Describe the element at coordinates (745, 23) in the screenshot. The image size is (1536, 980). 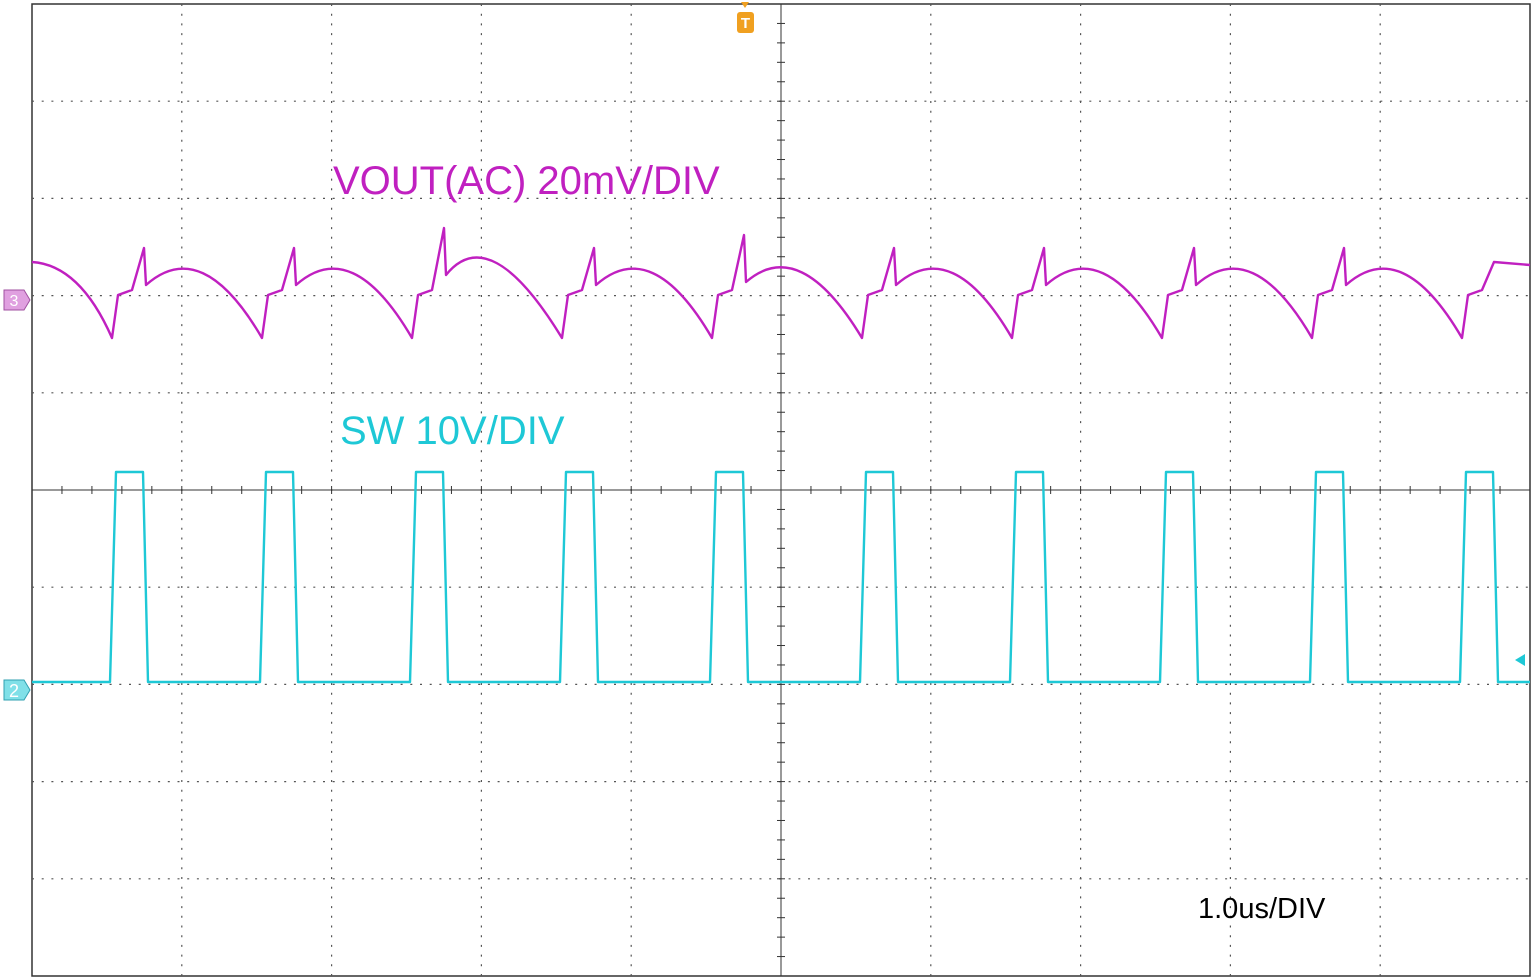
I see `trigger-marker-label: T` at that location.